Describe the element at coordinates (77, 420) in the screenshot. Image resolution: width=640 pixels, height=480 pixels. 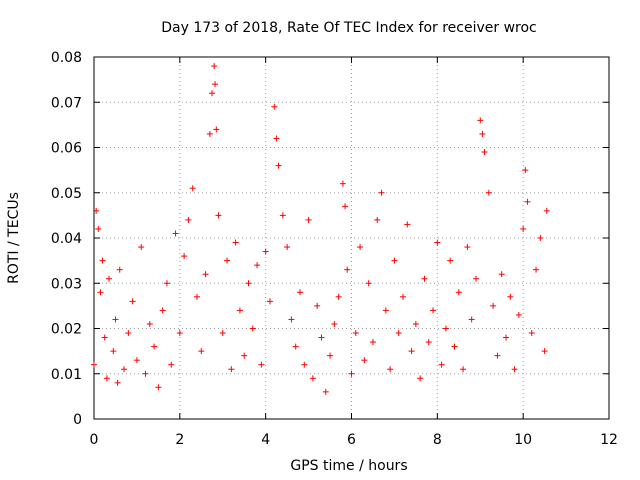
I see `y-tick-label: 0` at that location.